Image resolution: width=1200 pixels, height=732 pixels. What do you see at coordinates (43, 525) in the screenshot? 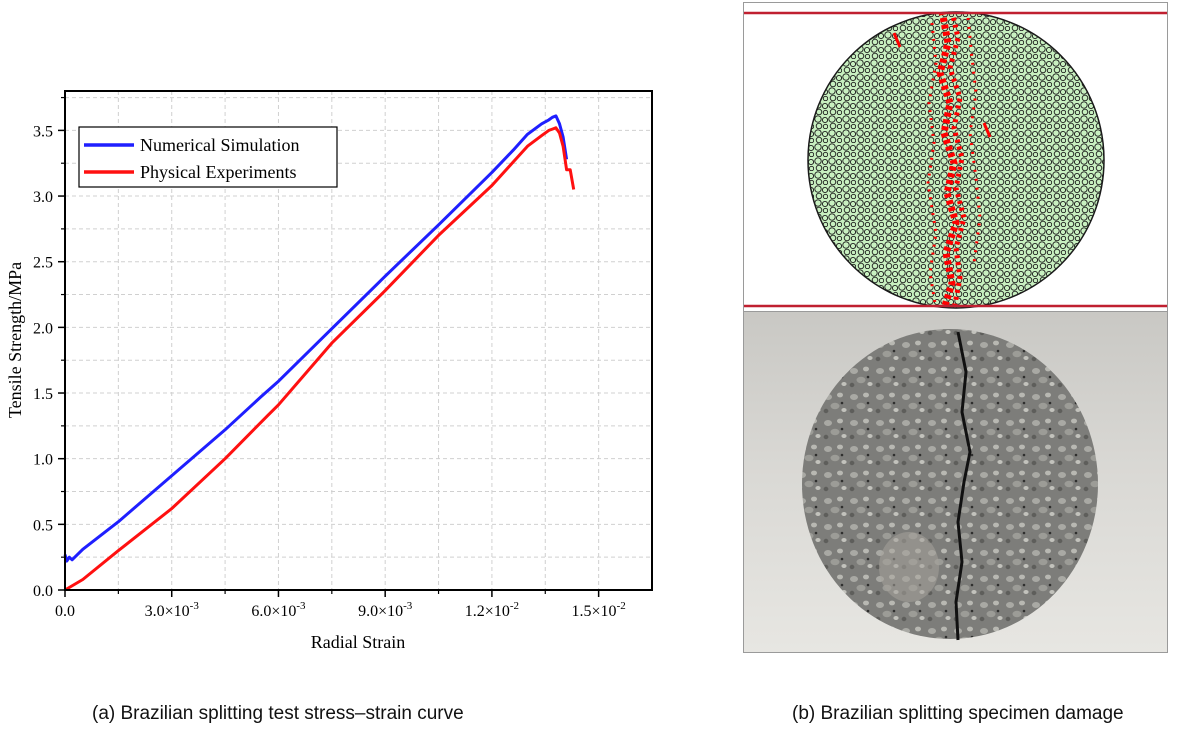
I see `y-tick-label: 0.5` at bounding box center [43, 525].